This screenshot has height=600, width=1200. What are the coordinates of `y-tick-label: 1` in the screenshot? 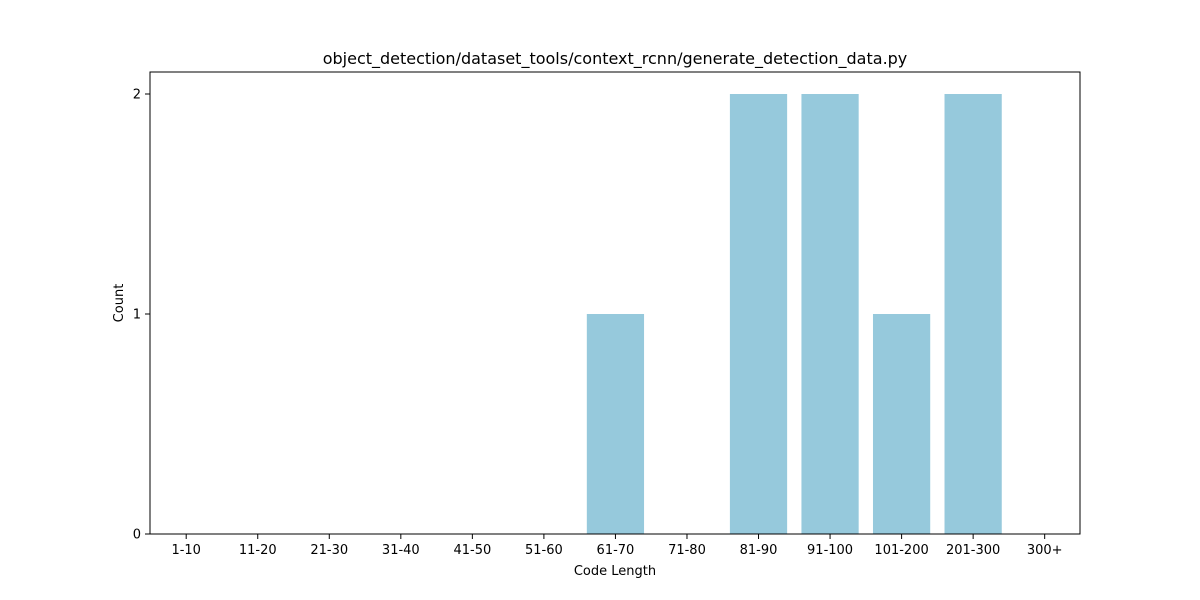 It's located at (137, 315).